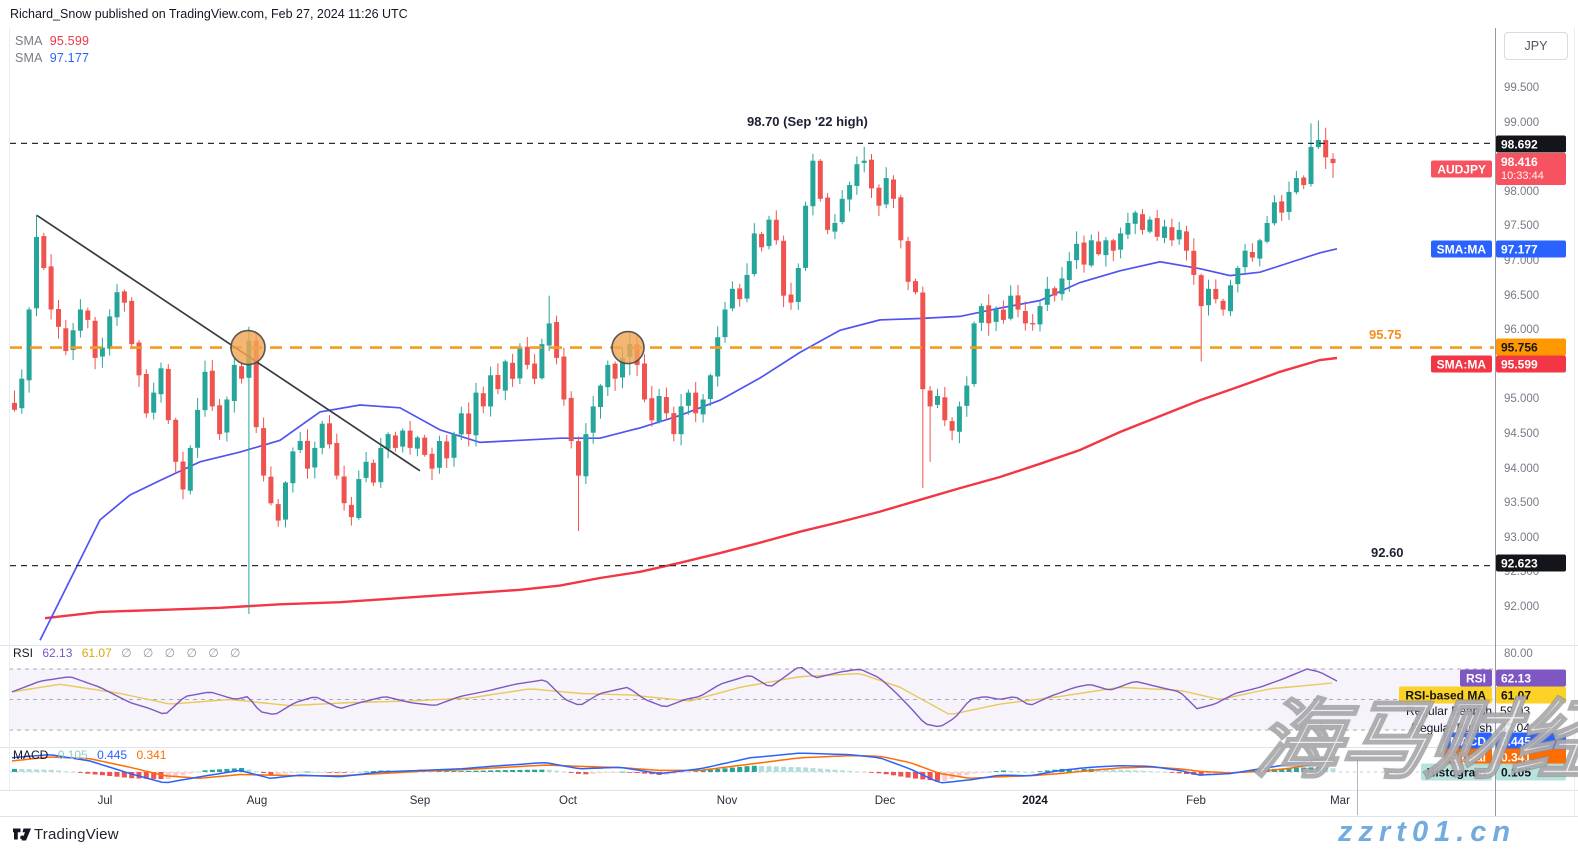 The image size is (1578, 857). I want to click on rsi-pane-divider, so click(789, 645).